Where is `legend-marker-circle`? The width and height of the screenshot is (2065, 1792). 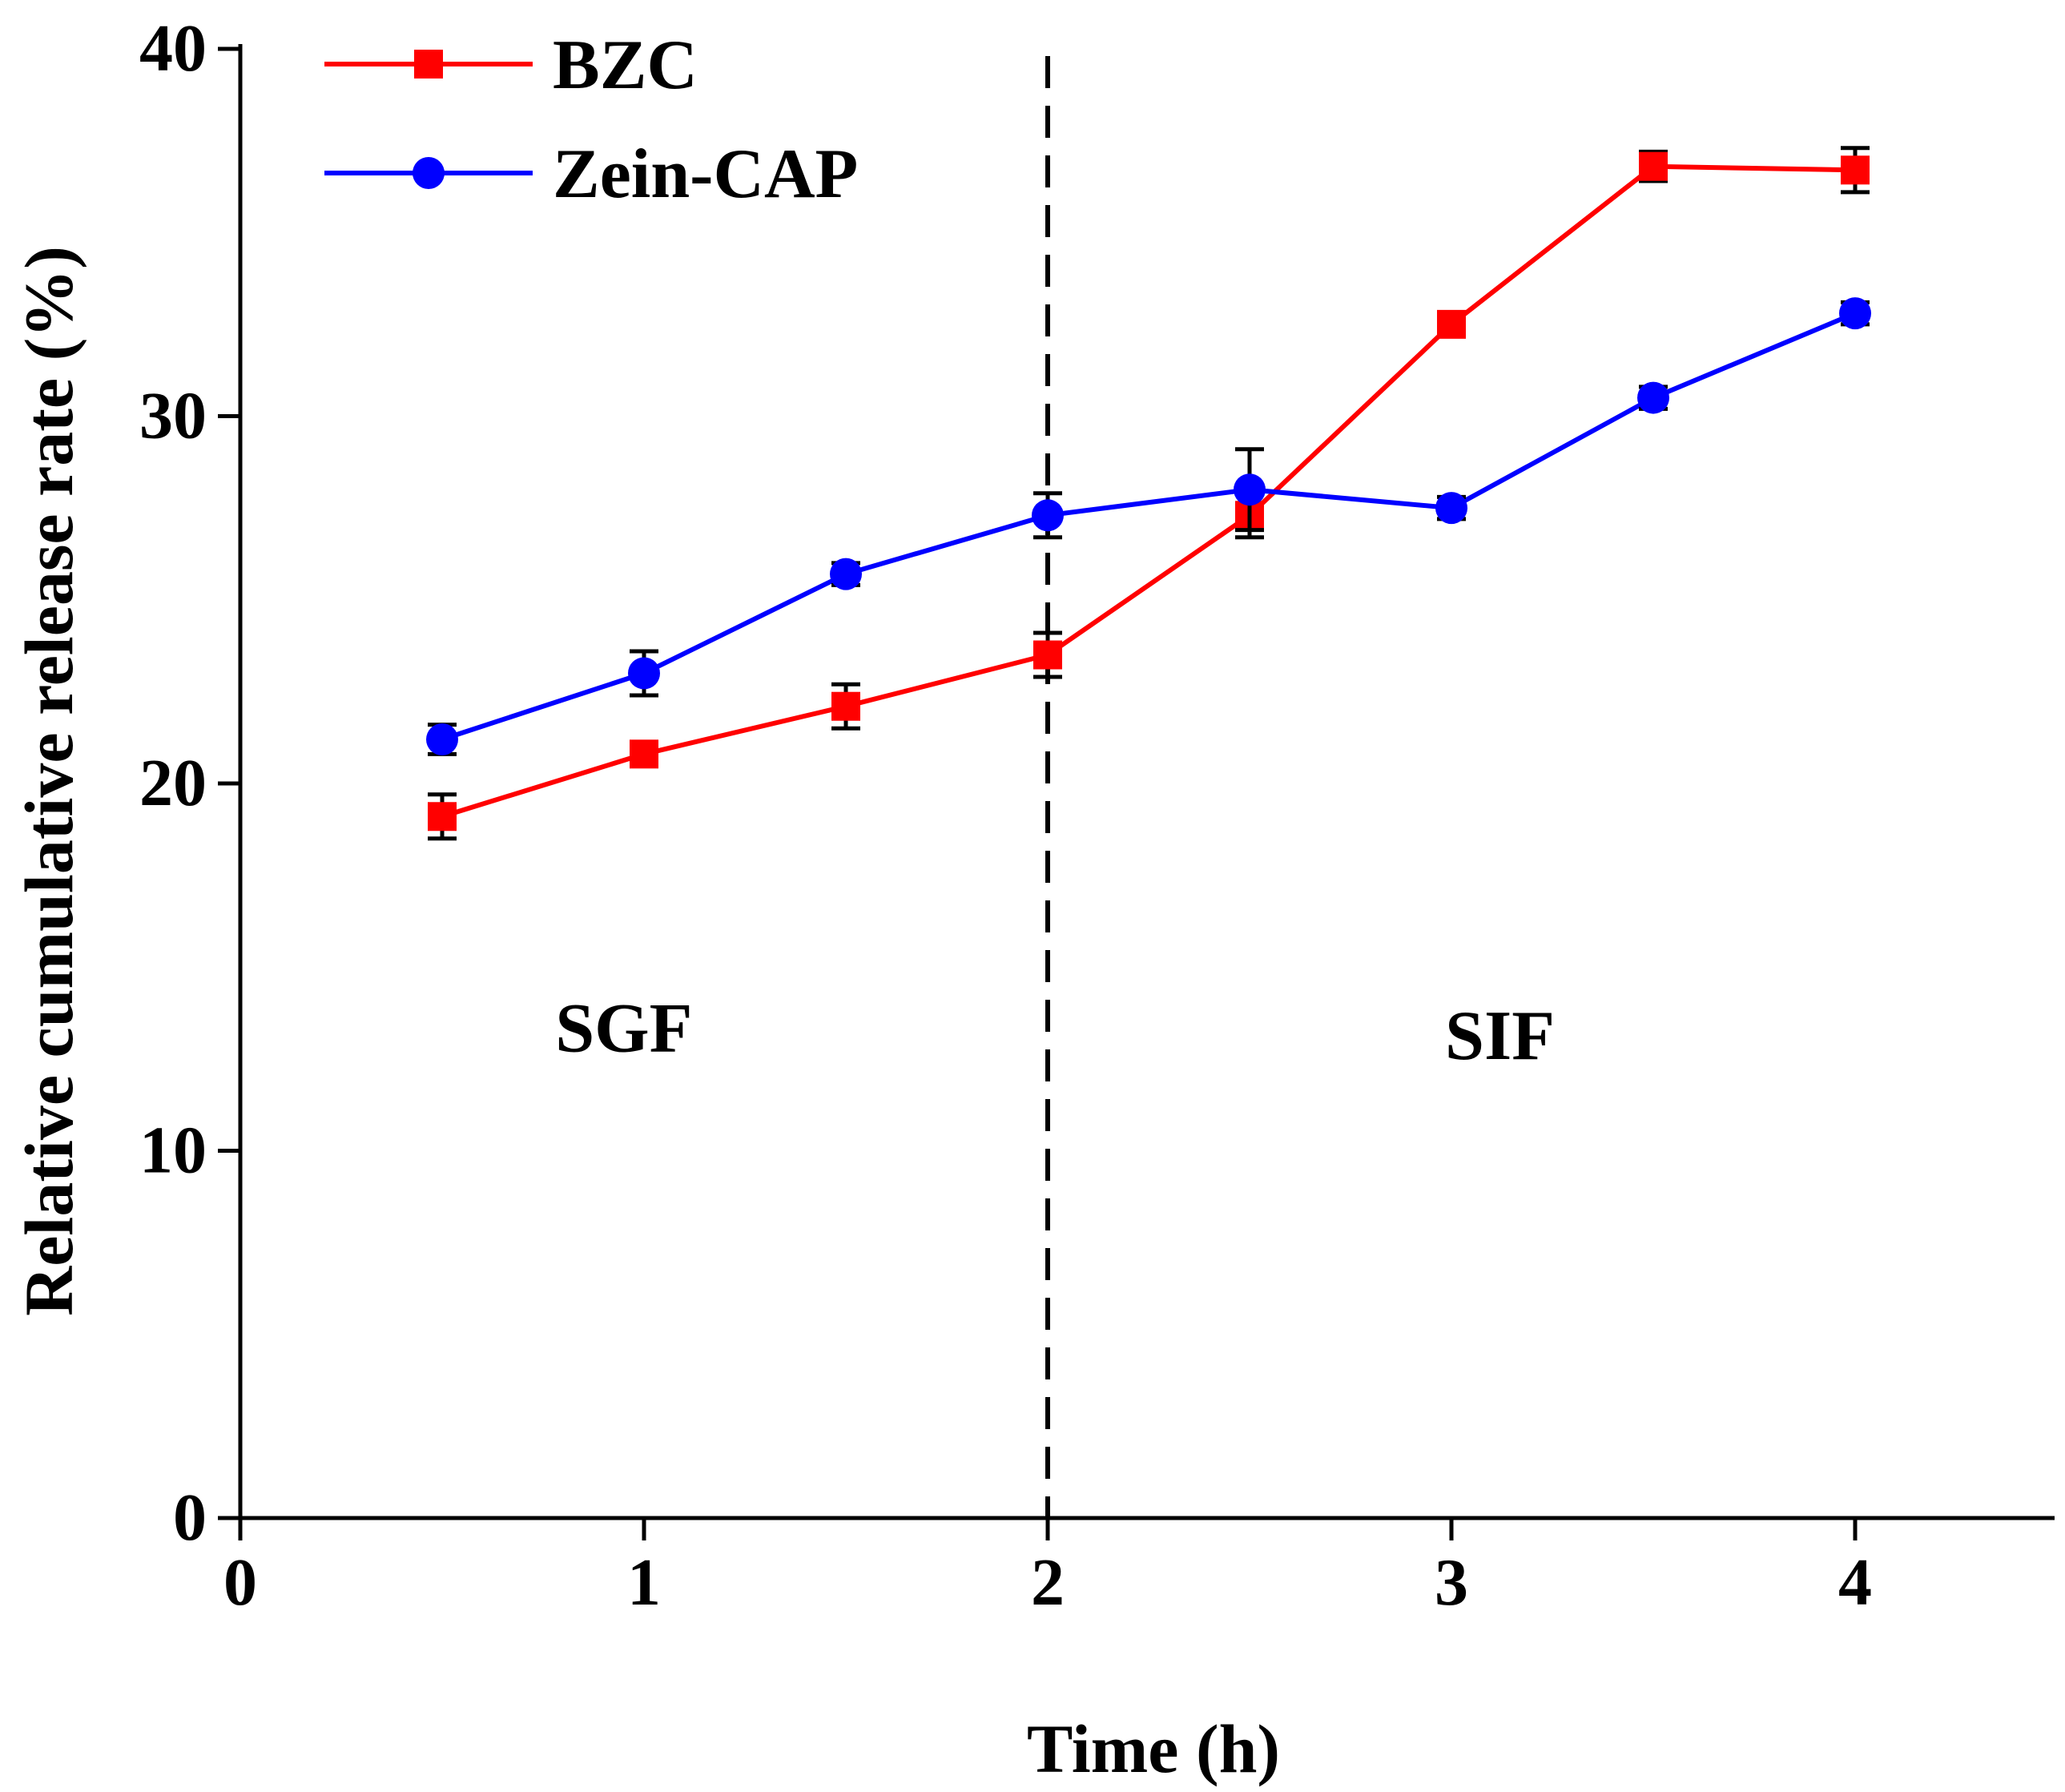 legend-marker-circle is located at coordinates (429, 173).